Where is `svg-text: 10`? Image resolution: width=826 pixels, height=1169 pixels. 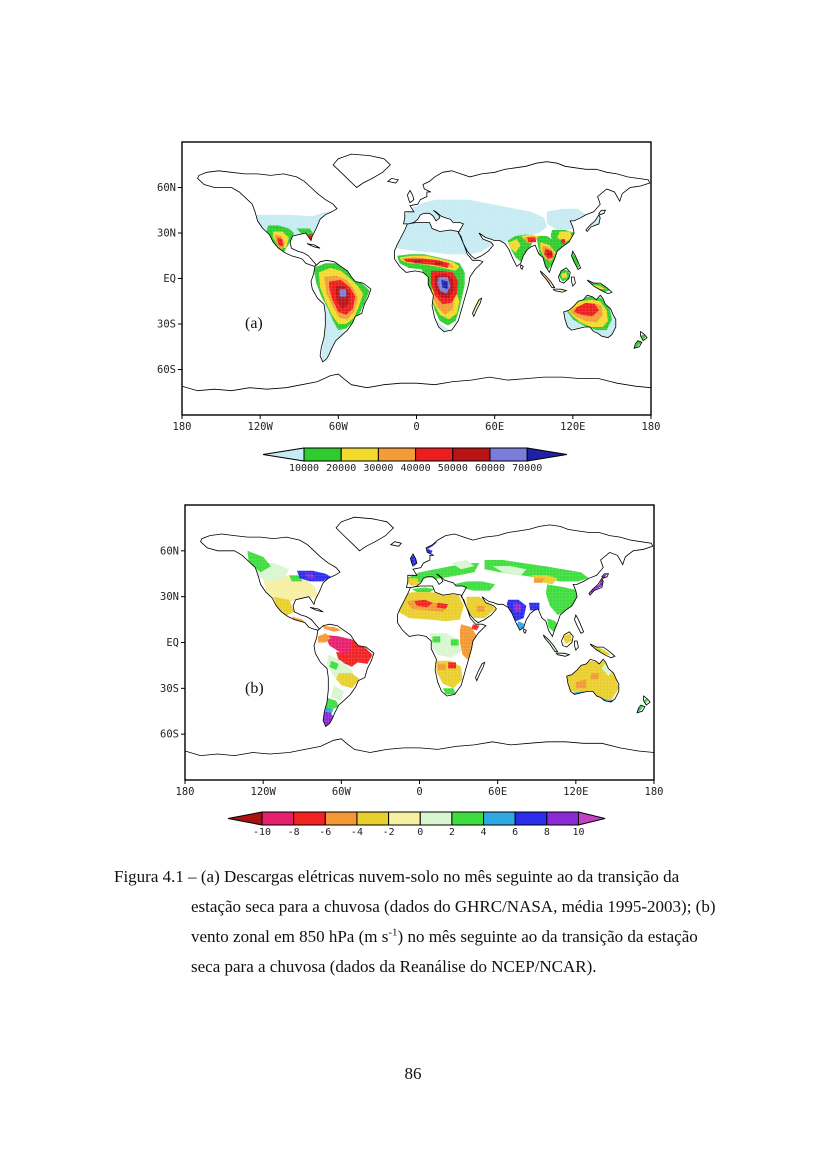 svg-text: 10 is located at coordinates (578, 832).